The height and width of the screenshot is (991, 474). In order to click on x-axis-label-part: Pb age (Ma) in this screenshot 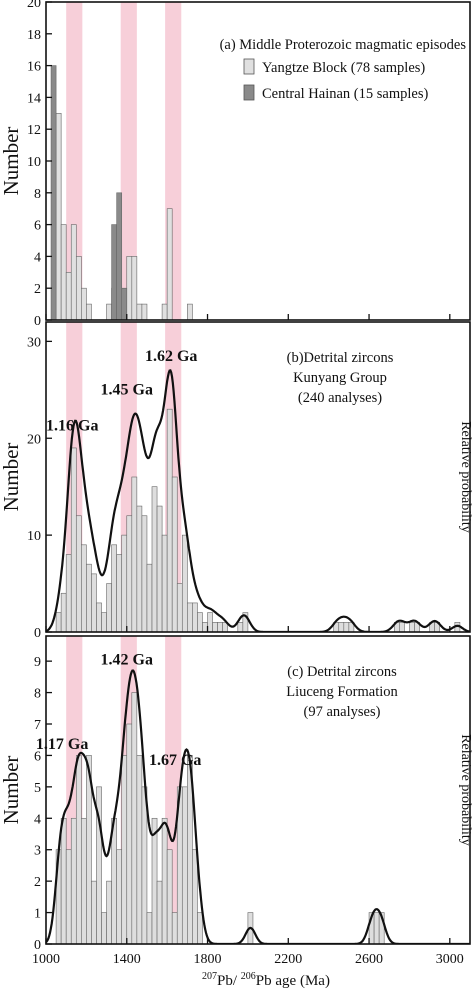, I will do `click(293, 981)`.